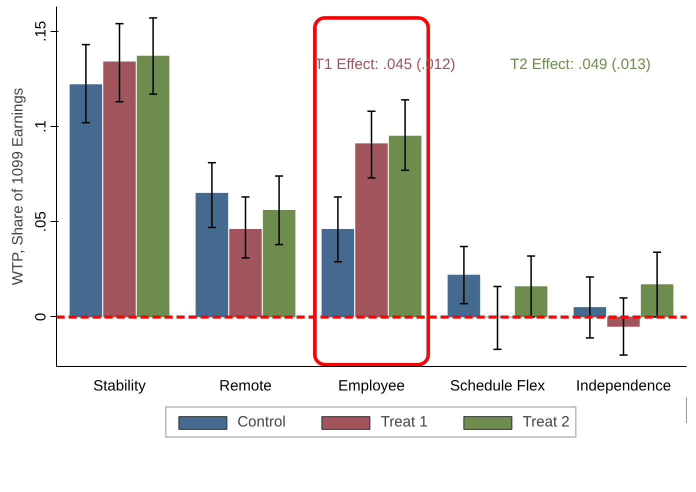 The height and width of the screenshot is (492, 696). I want to click on x-tick-label: Remote, so click(245, 386).